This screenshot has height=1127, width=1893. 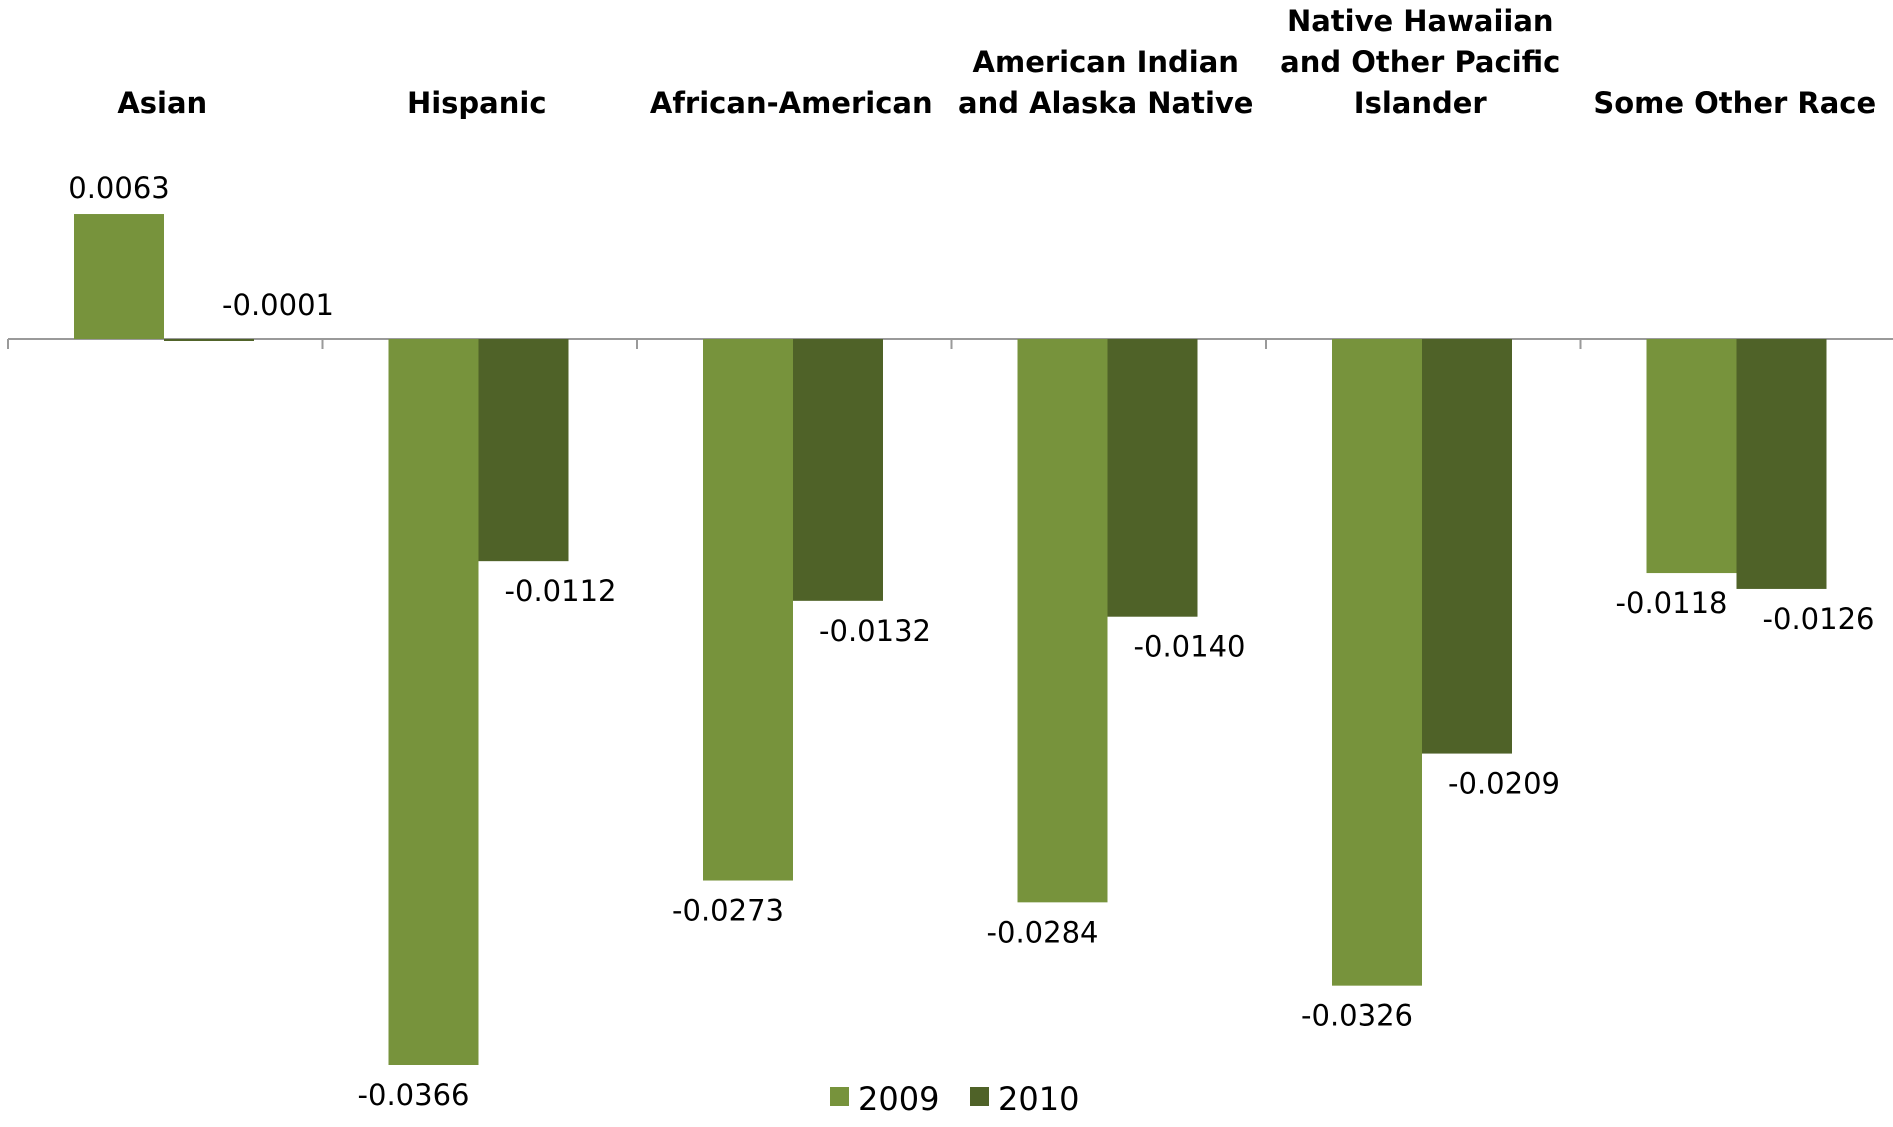 What do you see at coordinates (118, 188) in the screenshot?
I see `data-label-2009-0: 0.0063` at bounding box center [118, 188].